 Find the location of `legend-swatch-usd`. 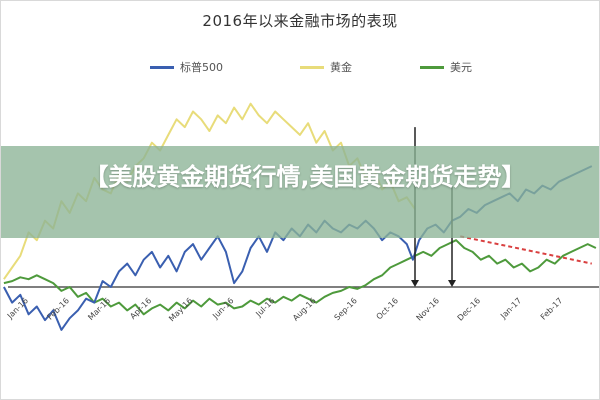

legend-swatch-usd is located at coordinates (432, 67).